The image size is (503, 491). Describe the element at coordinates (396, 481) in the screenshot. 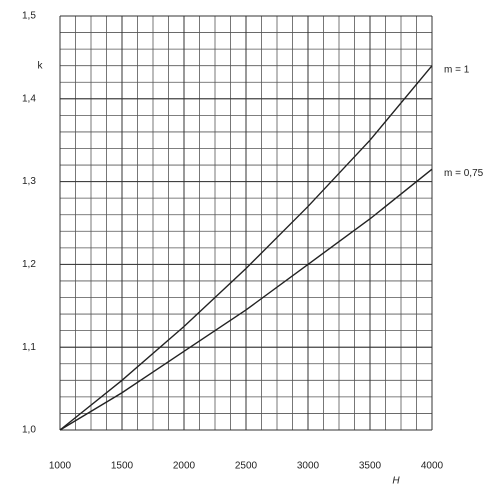

I see `x-axis-label: H` at that location.